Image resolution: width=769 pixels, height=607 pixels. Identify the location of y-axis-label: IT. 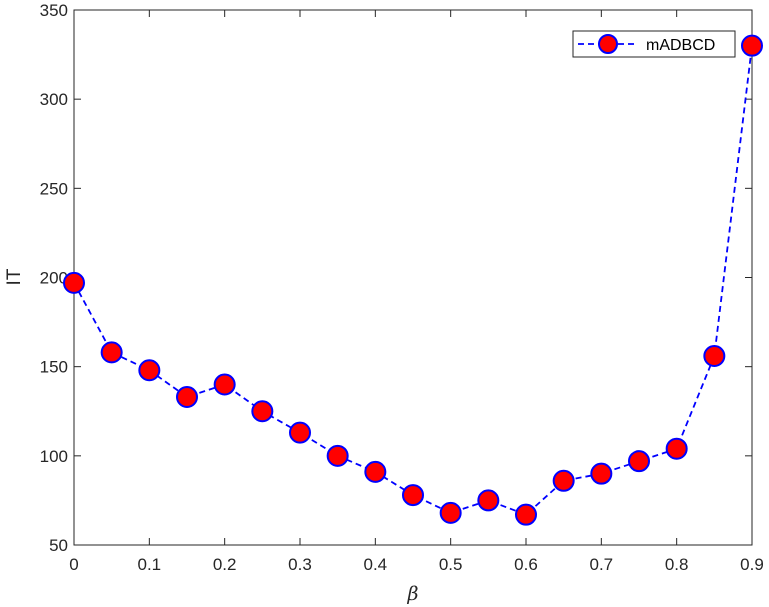
(14, 276).